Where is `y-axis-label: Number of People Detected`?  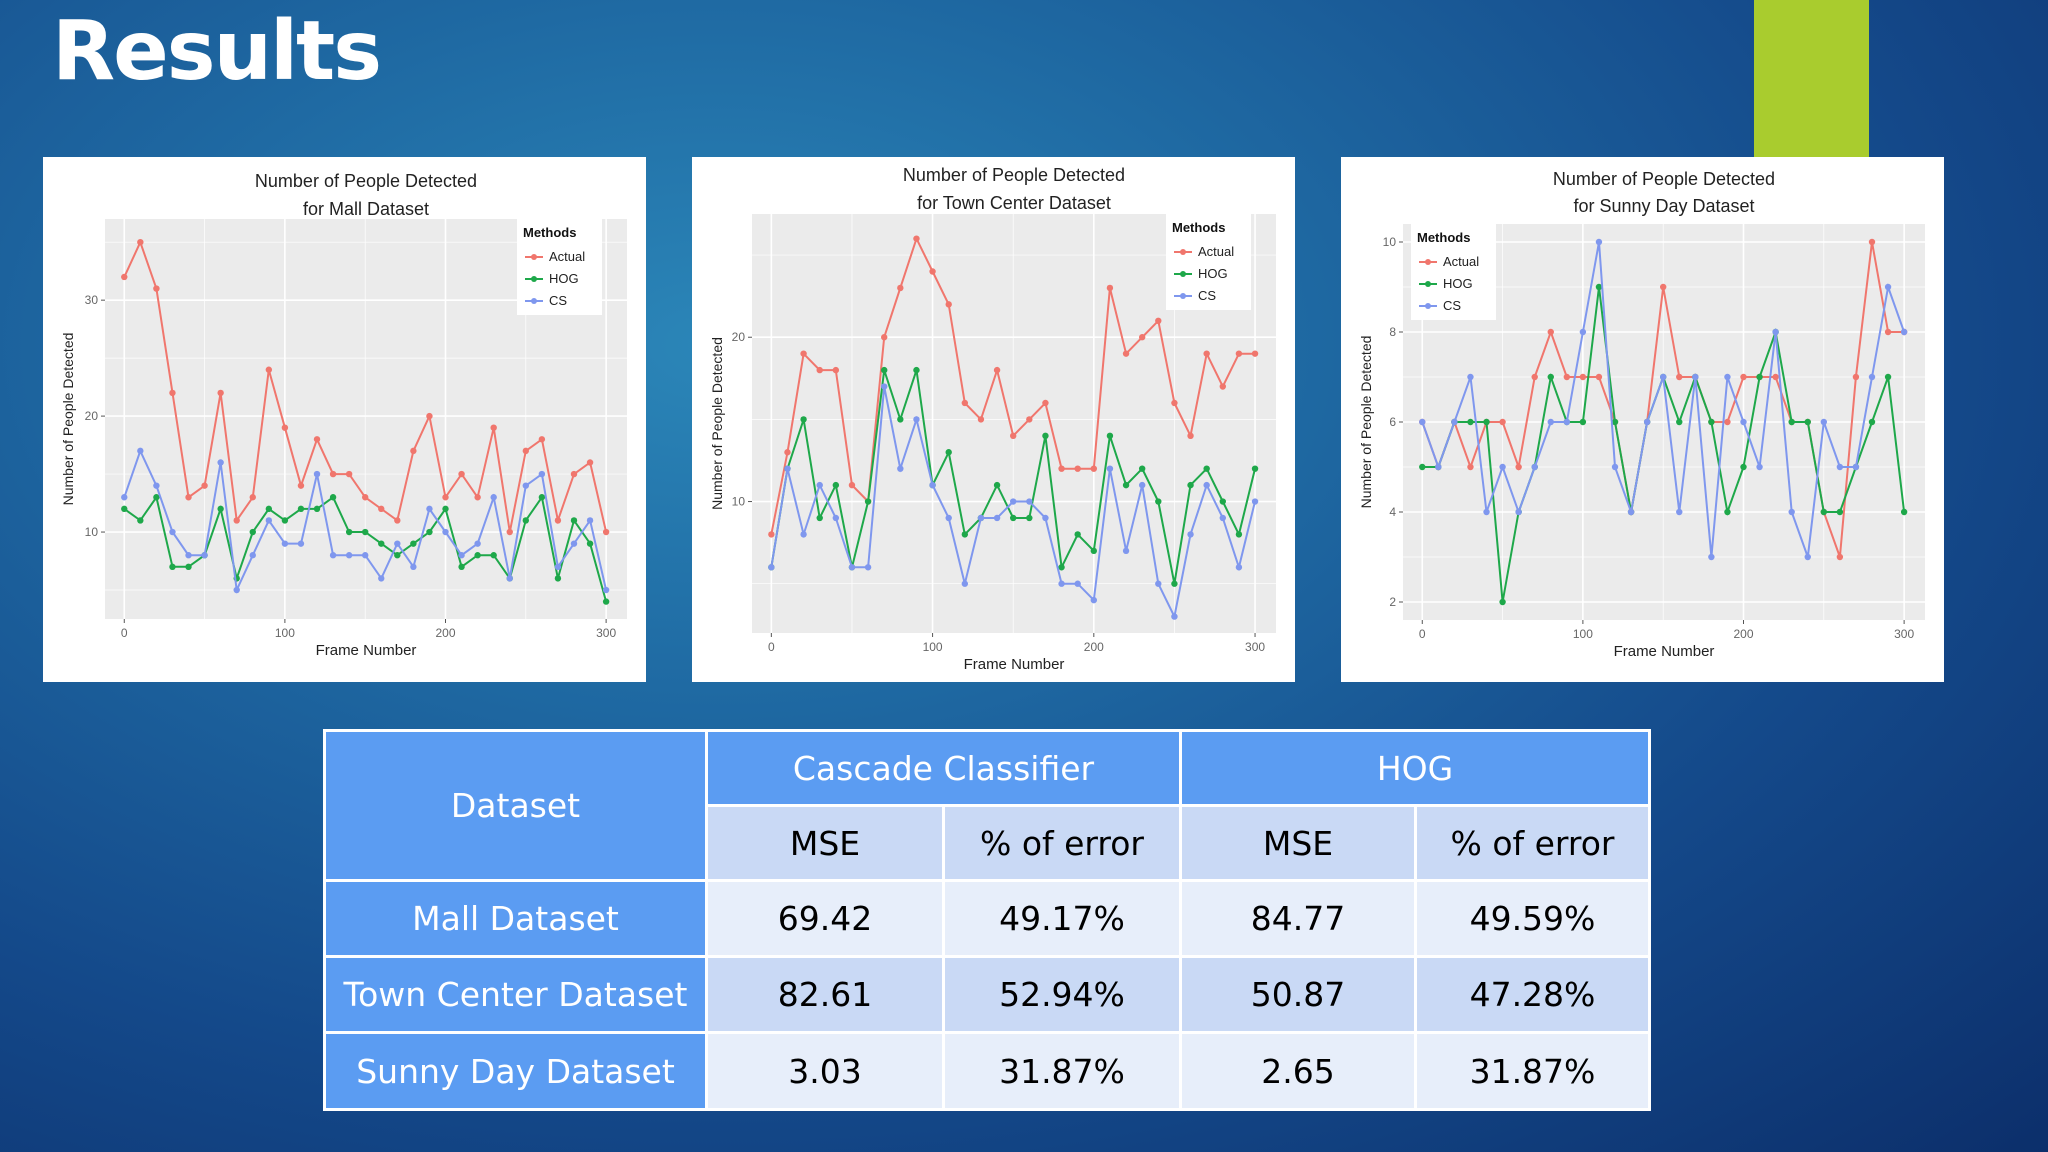 y-axis-label: Number of People Detected is located at coordinates (68, 419).